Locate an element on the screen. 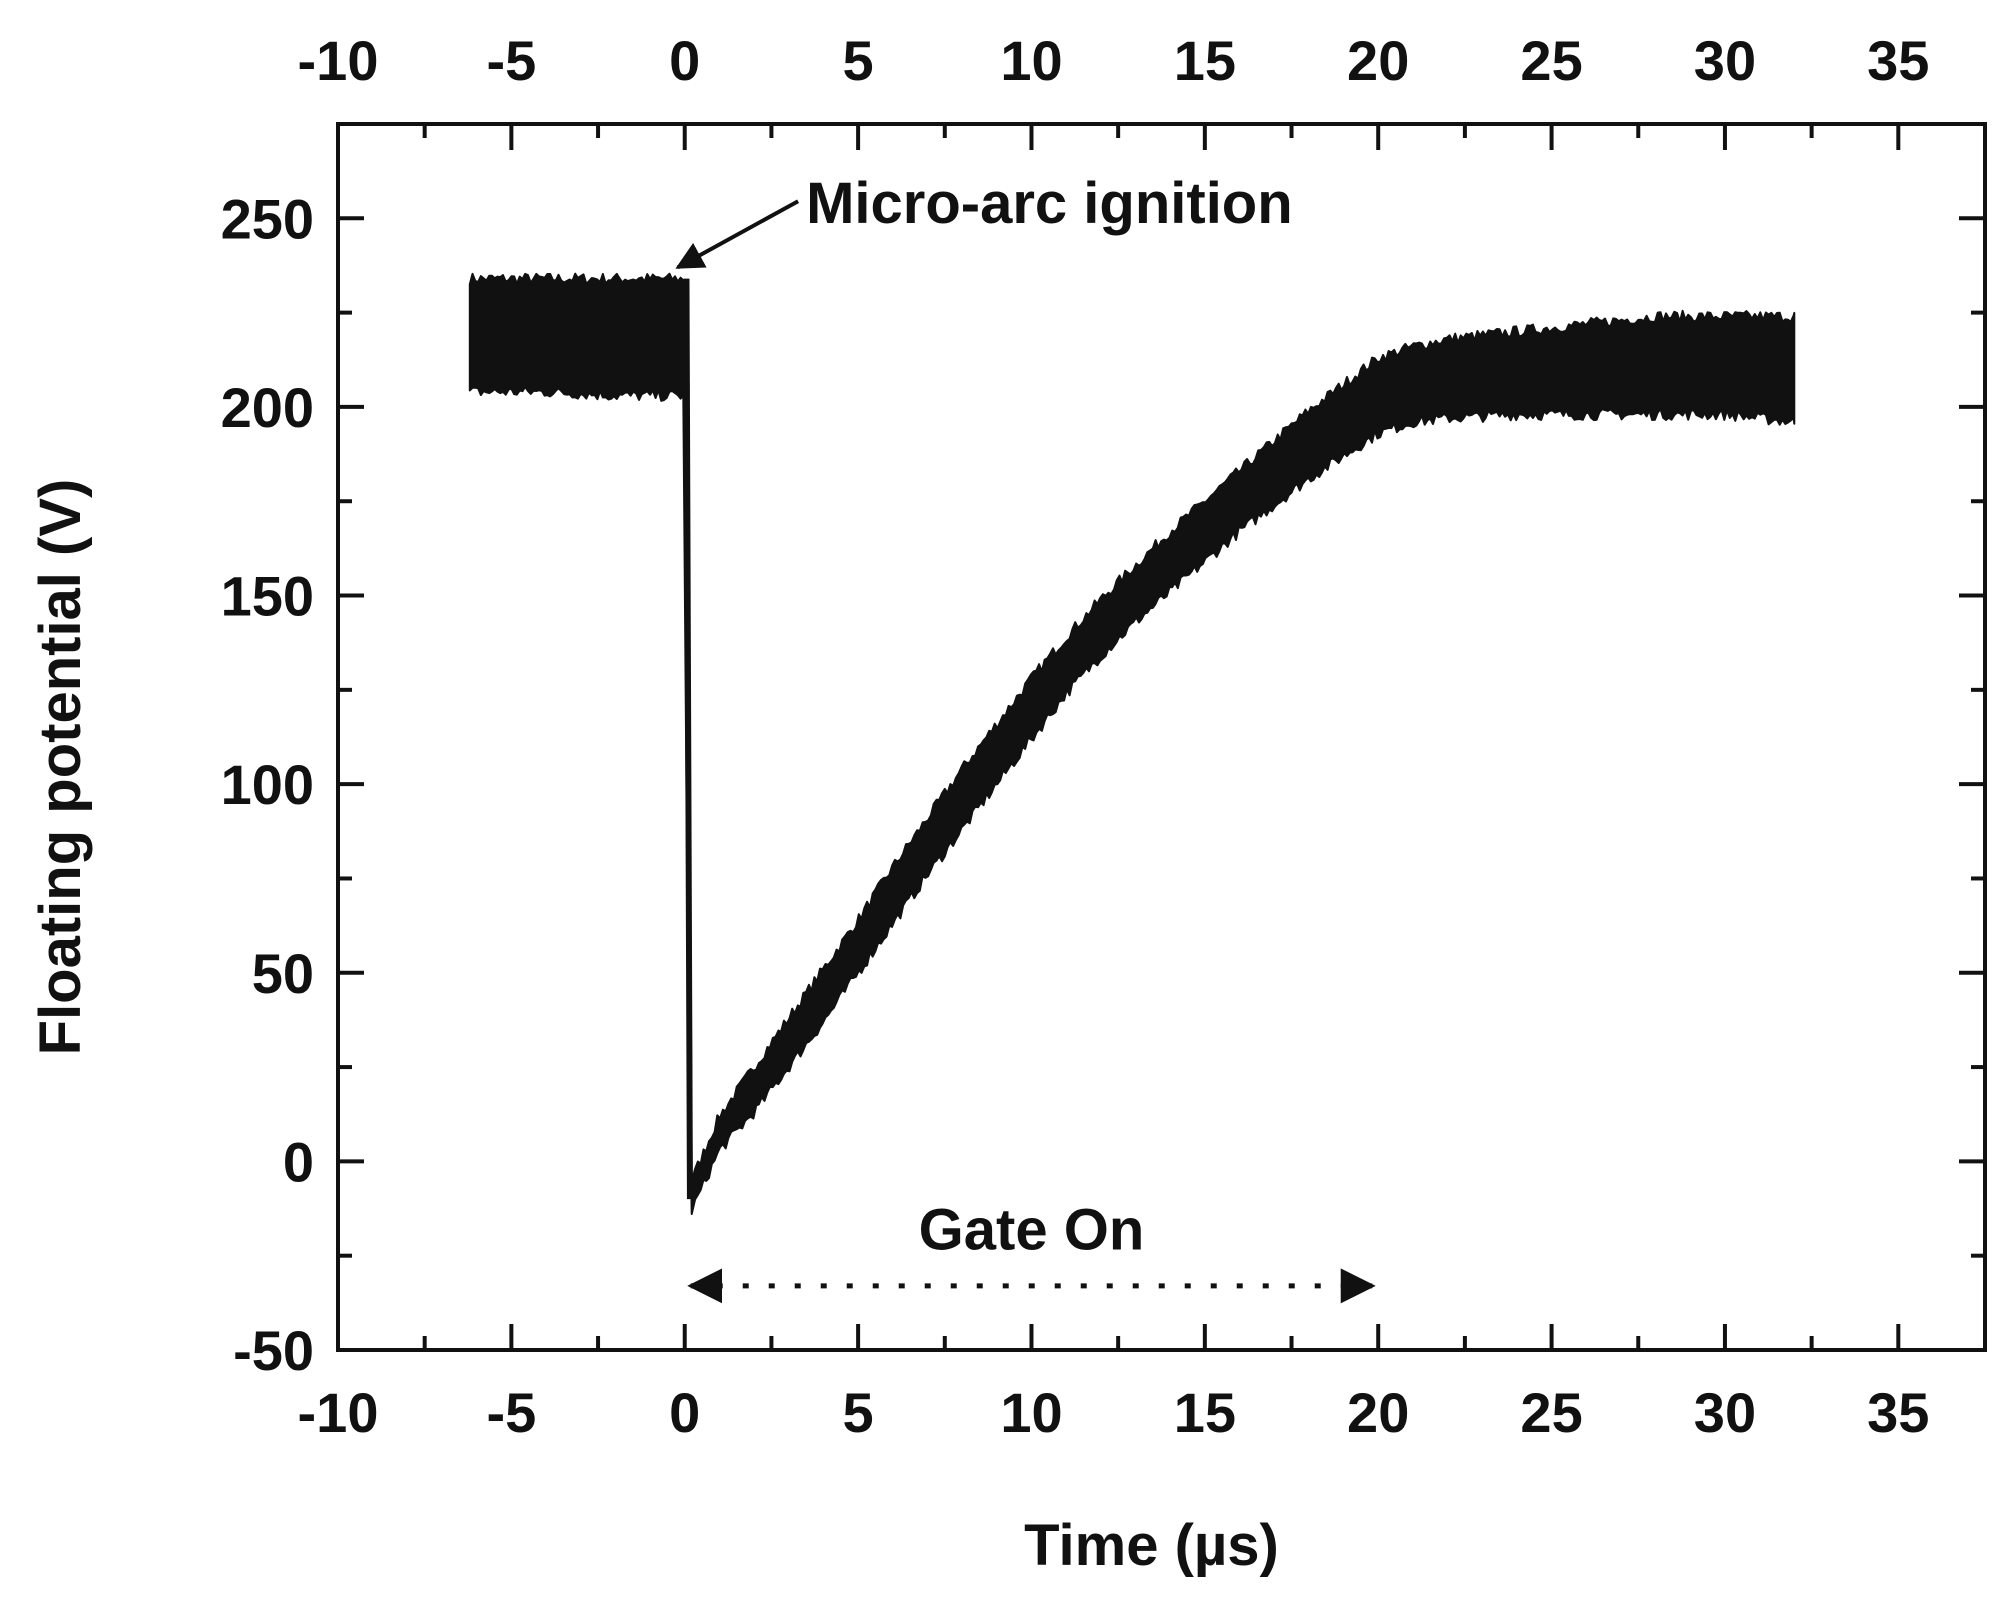 Image resolution: width=2007 pixels, height=1600 pixels. x-tick-label: -5 is located at coordinates (511, 1412).